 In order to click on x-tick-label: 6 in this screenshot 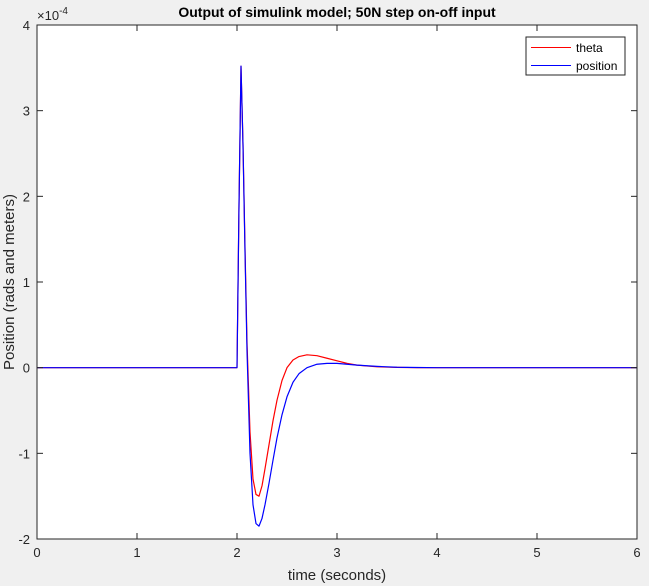, I will do `click(636, 552)`.